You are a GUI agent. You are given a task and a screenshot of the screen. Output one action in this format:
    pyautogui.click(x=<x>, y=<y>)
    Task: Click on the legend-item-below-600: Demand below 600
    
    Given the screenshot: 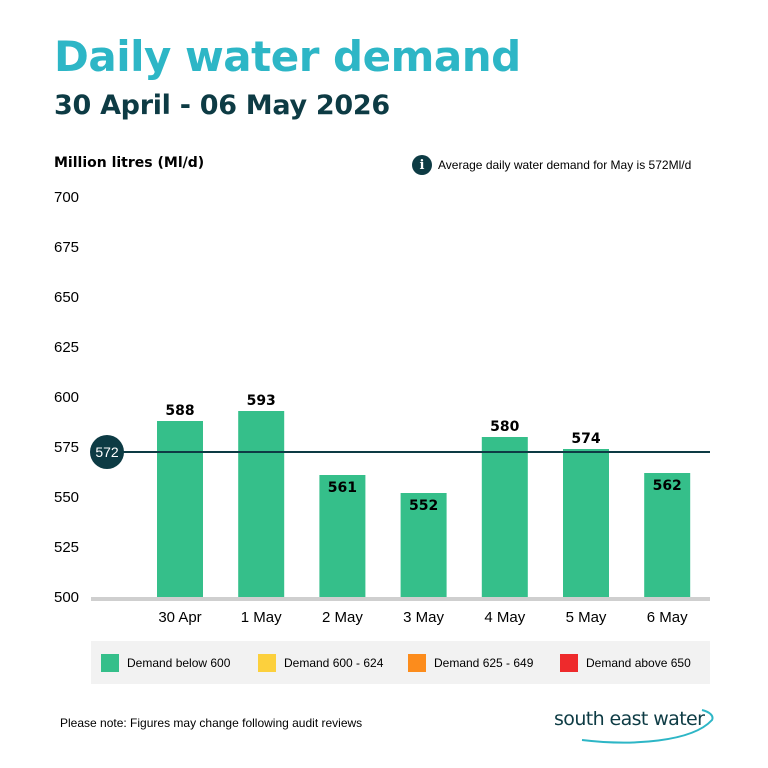 What is the action you would take?
    pyautogui.click(x=166, y=662)
    